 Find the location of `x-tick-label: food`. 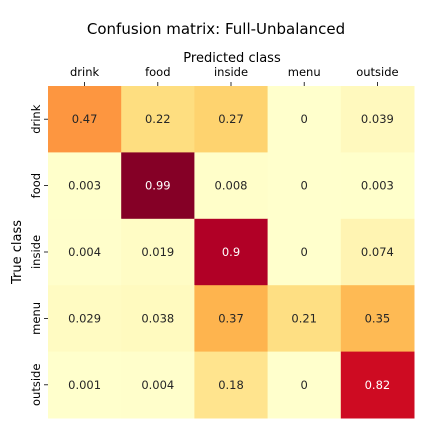

x-tick-label: food is located at coordinates (157, 72).